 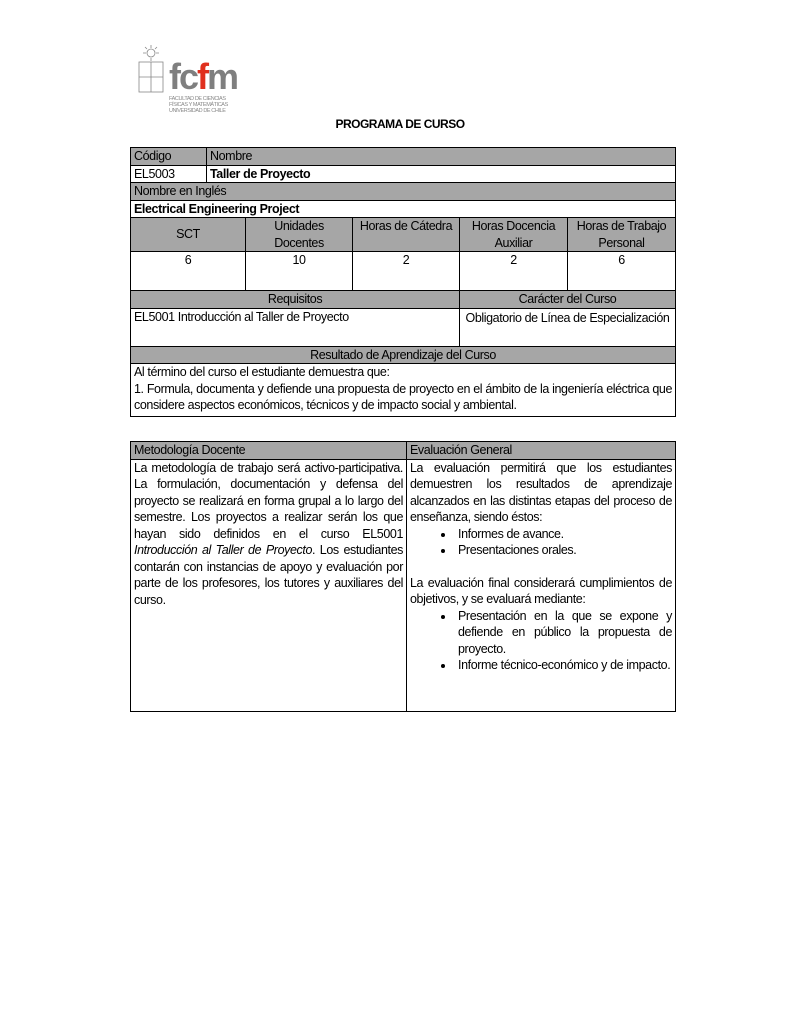 I want to click on nombre-value: Taller de Proyecto, so click(x=441, y=173).